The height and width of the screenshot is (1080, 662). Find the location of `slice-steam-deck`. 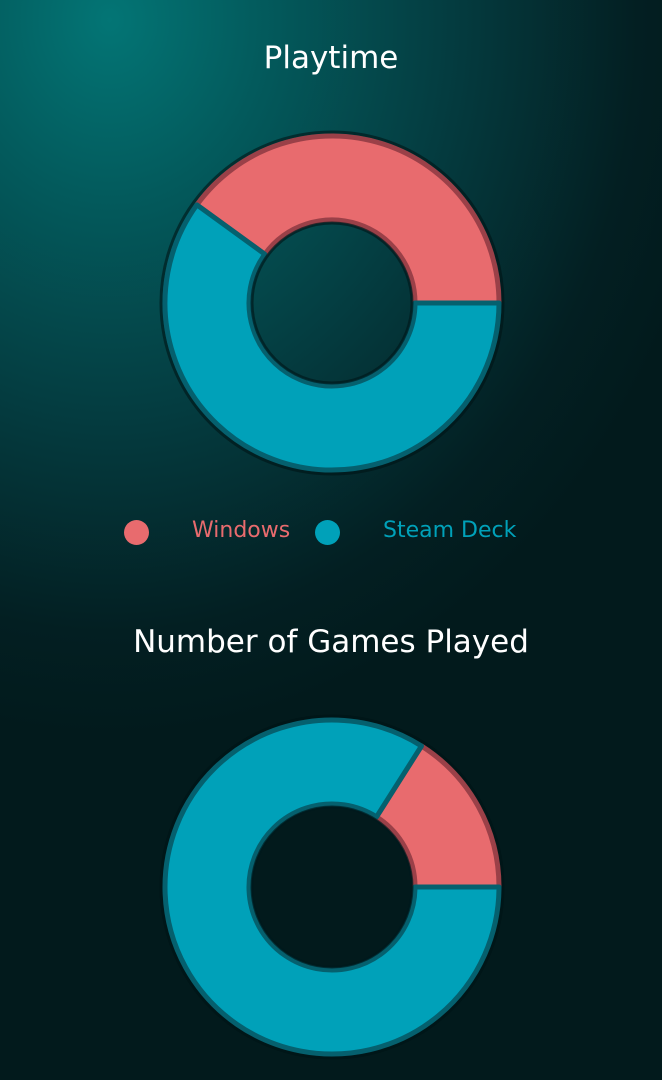

slice-steam-deck is located at coordinates (332, 337).